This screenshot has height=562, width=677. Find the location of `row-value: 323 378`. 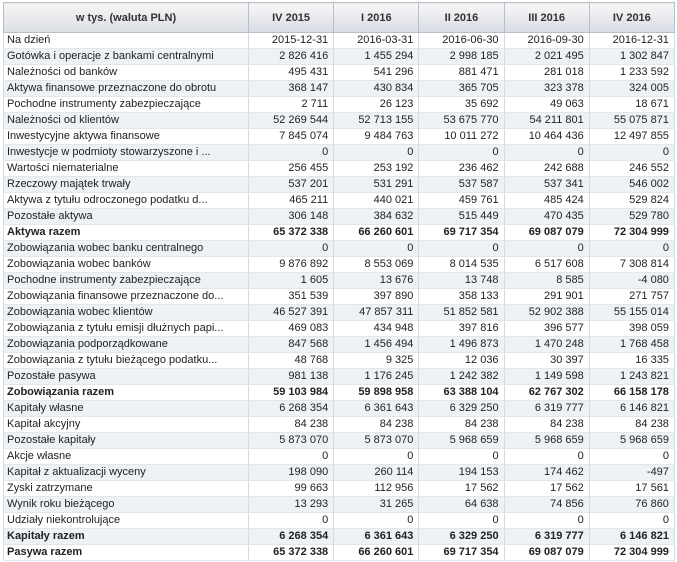

row-value: 323 378 is located at coordinates (546, 88).